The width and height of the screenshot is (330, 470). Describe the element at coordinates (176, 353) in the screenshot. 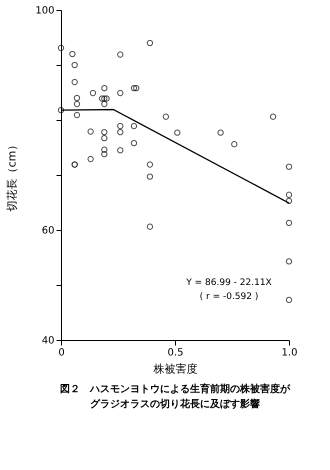

I see `x-tick-label: 0.5` at that location.